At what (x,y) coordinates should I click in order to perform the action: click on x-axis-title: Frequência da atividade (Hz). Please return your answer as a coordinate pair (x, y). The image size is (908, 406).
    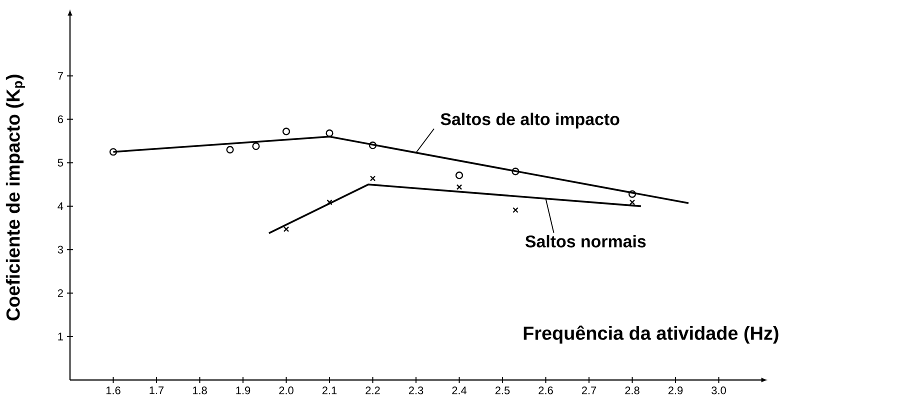
    Looking at the image, I should click on (651, 335).